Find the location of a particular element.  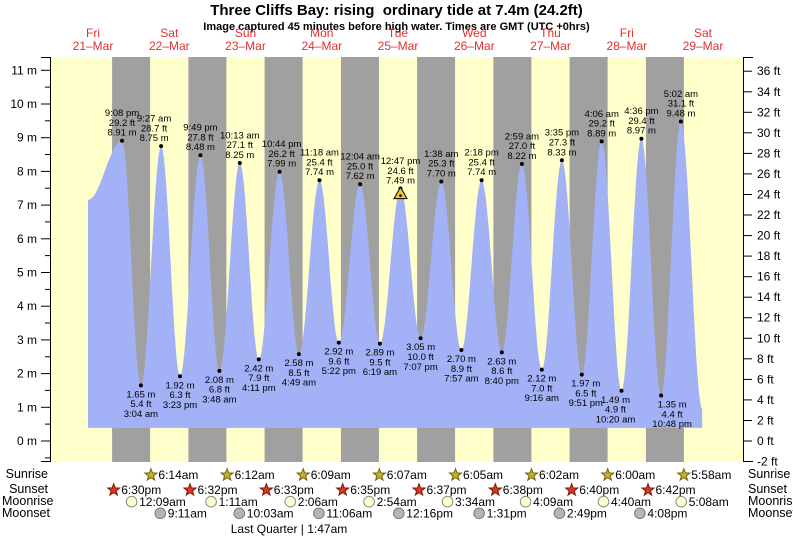

tide-annotation-line: 3:04 am is located at coordinates (141, 414).